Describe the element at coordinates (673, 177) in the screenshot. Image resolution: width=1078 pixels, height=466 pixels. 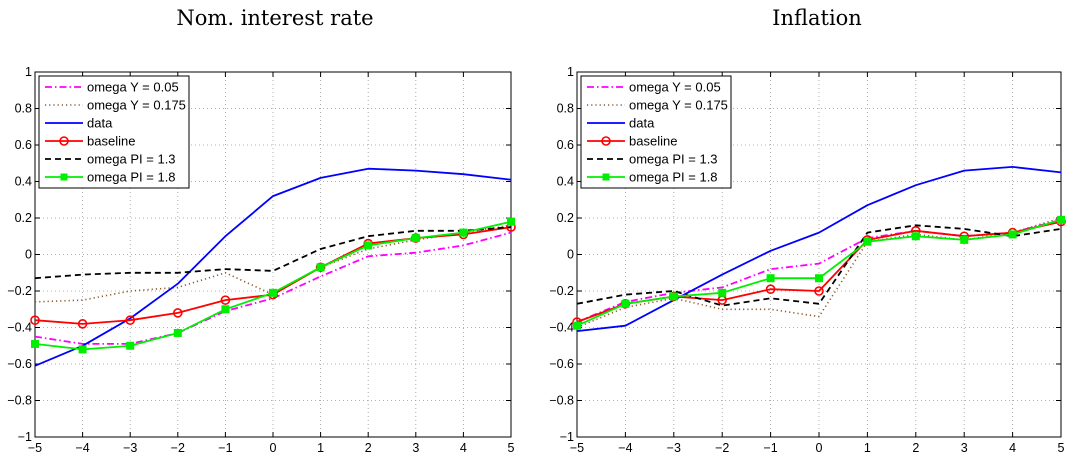
I see `legend-label: omega PI = 1.8` at that location.